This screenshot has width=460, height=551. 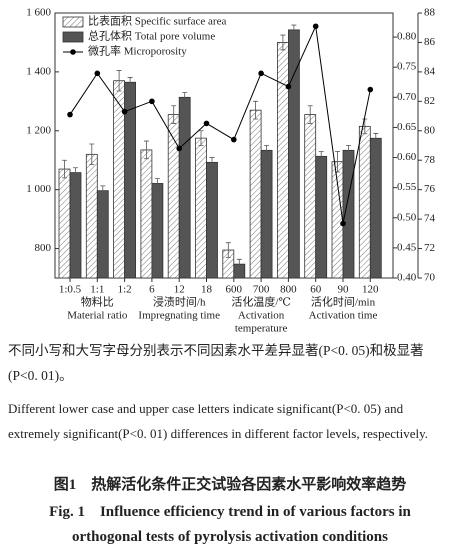 I want to click on y3ticks-label: 84, so click(x=430, y=71).